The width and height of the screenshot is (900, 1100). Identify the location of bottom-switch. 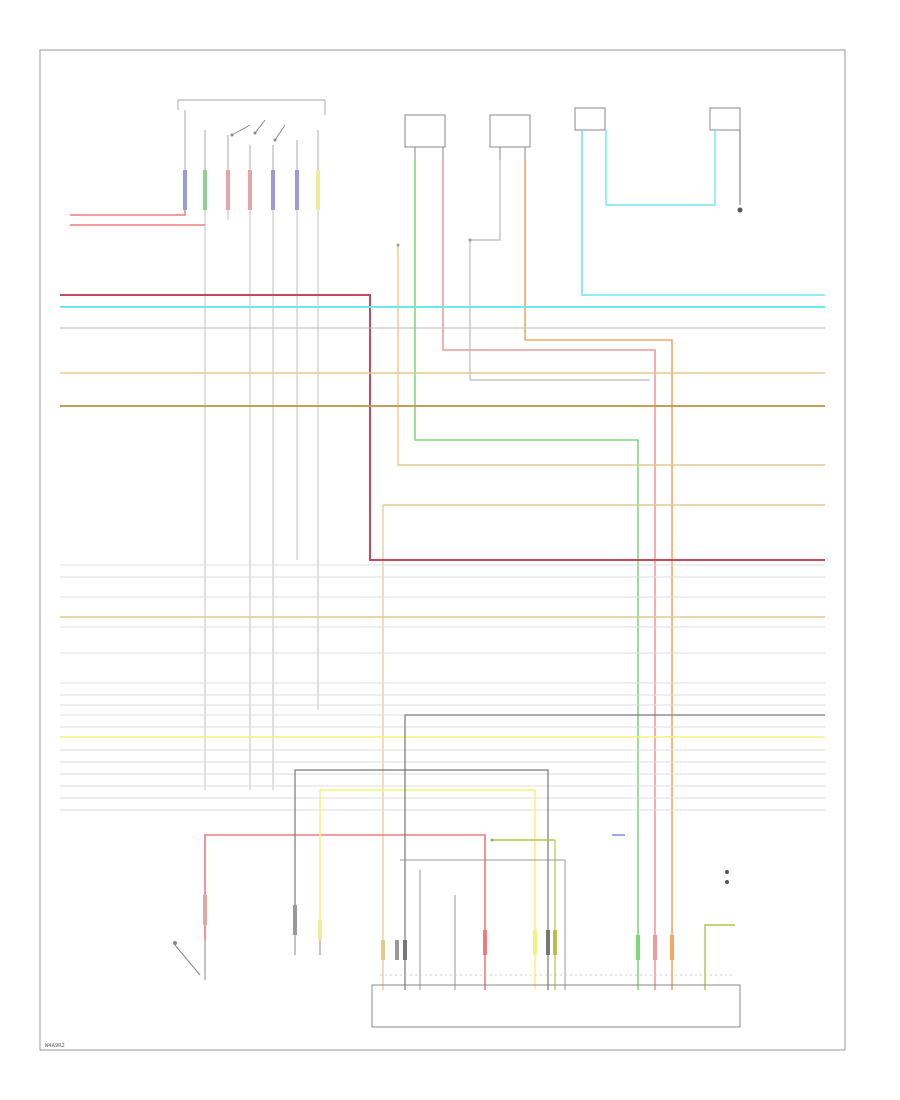
(190, 937).